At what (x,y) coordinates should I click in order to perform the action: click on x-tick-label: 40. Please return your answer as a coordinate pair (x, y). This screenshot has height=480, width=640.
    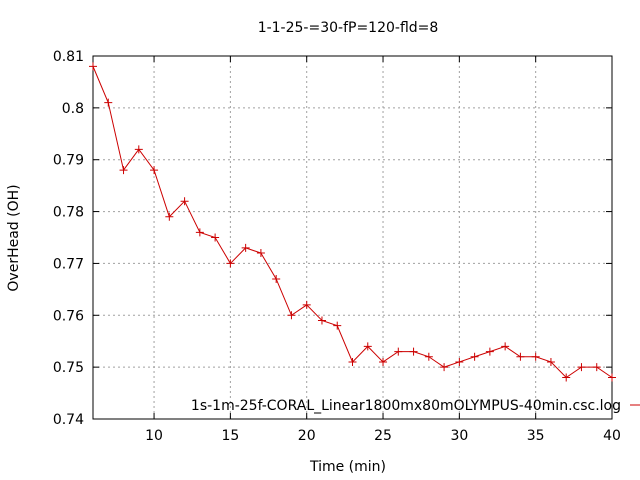
    Looking at the image, I should click on (612, 436).